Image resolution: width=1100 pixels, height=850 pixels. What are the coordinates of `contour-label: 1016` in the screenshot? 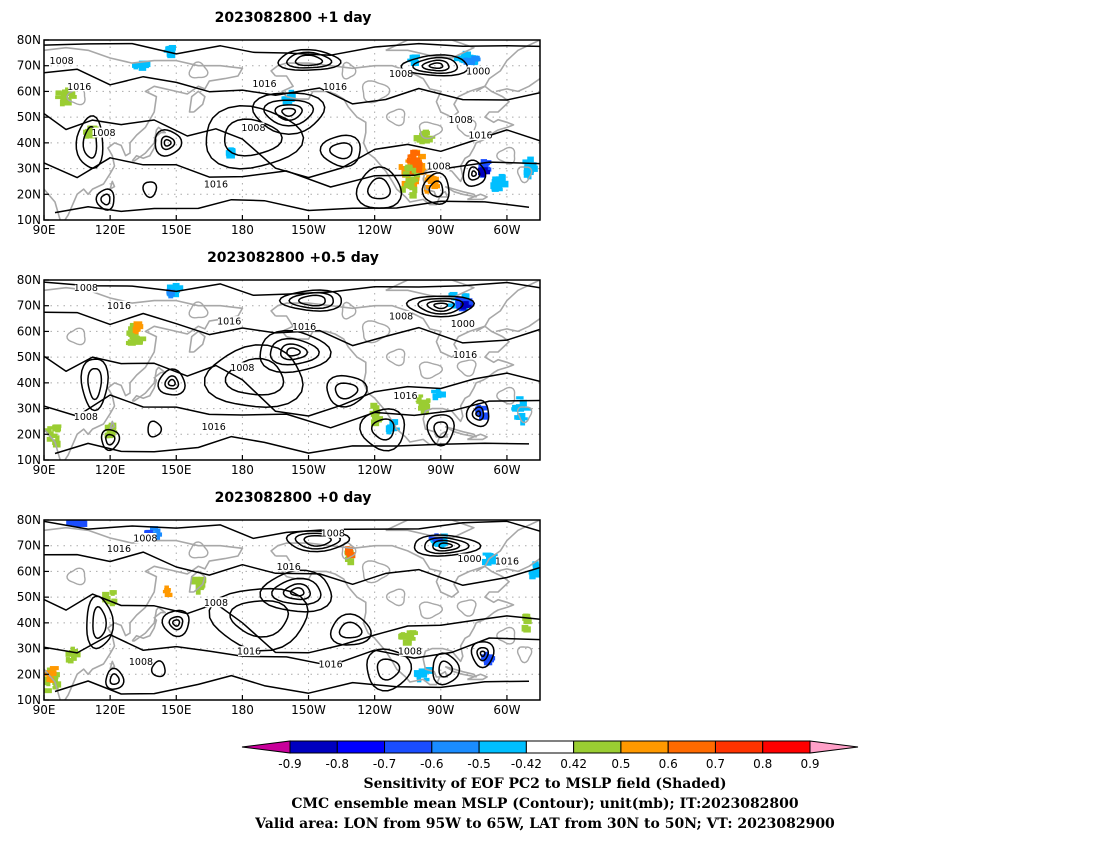 It's located at (264, 84).